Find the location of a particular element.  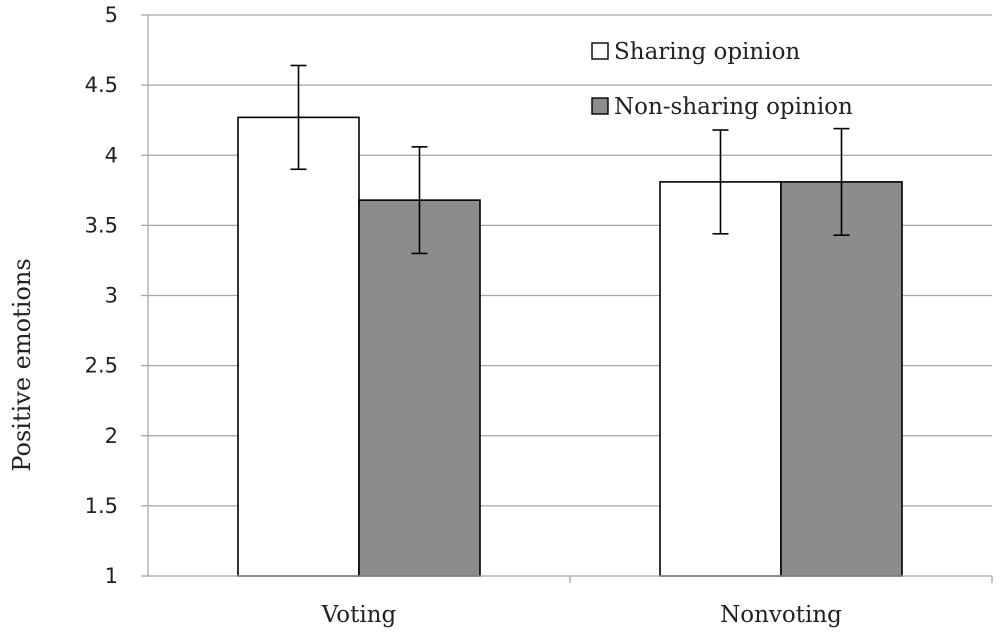

y-axis-title: Positive emotions is located at coordinates (22, 364).